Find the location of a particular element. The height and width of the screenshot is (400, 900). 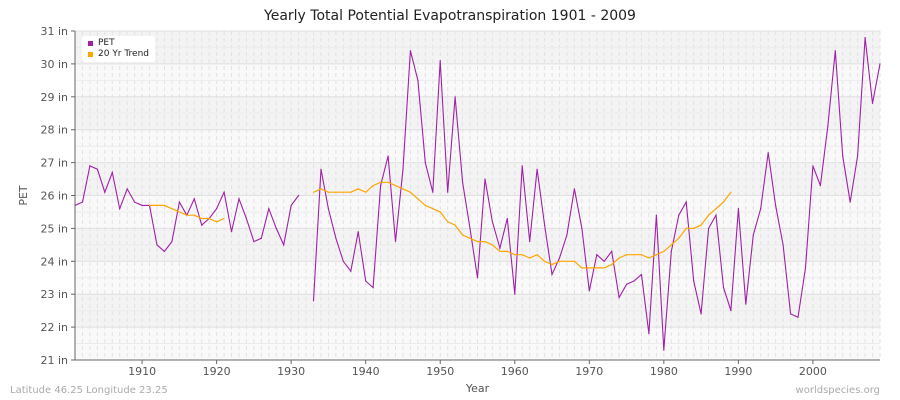

x-tick-label: 1960 is located at coordinates (515, 371).